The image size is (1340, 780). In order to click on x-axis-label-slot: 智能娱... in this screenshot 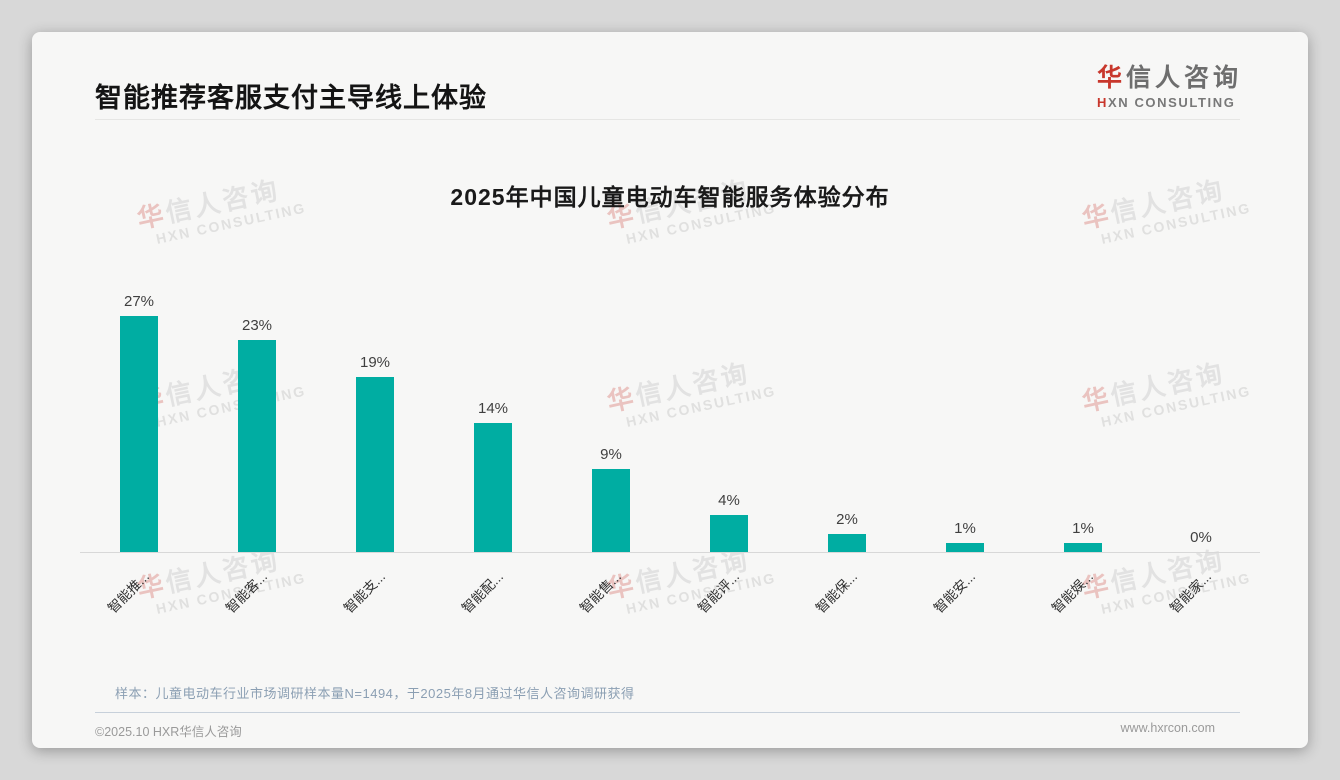, I will do `click(1083, 599)`.